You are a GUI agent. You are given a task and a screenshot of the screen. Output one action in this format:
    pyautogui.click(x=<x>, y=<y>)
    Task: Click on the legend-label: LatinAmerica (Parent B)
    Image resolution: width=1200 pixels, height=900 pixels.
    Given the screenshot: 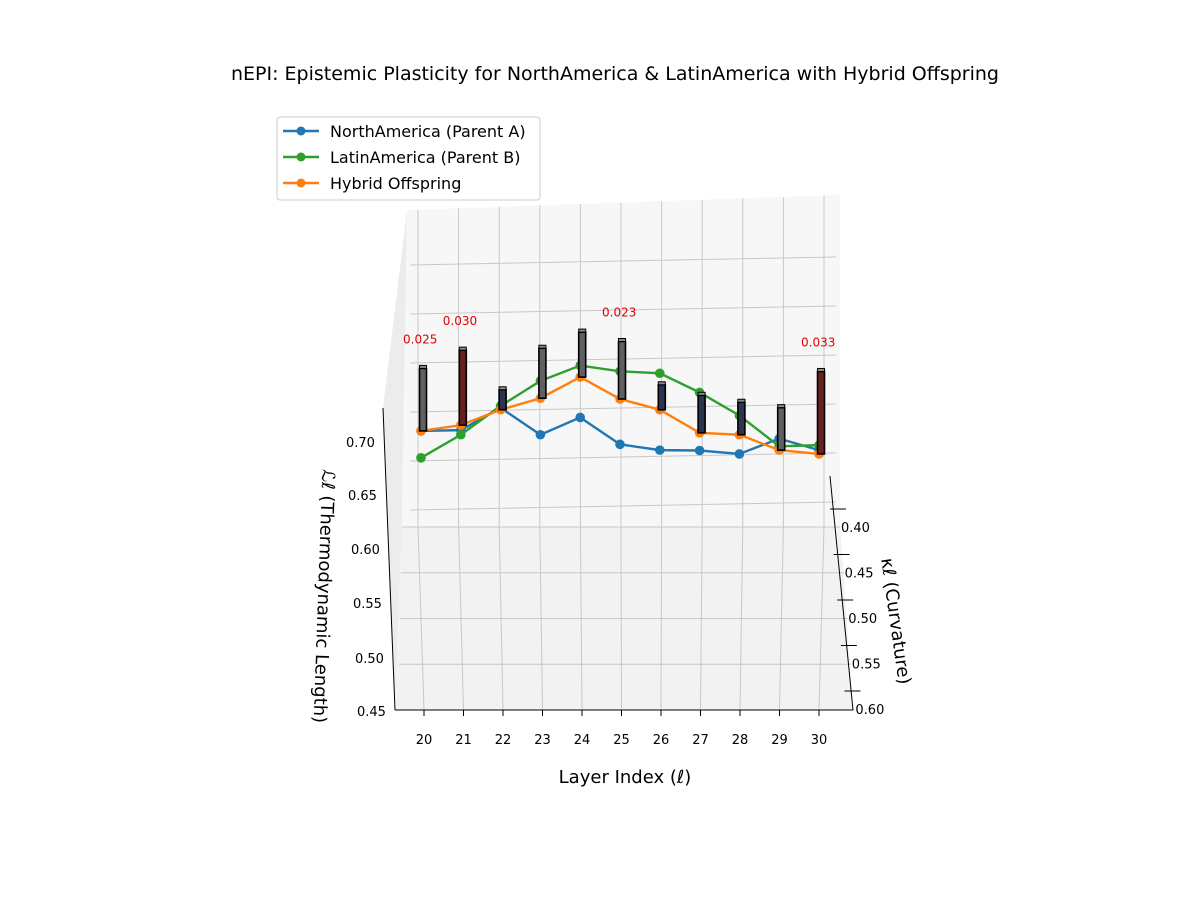 What is the action you would take?
    pyautogui.click(x=425, y=157)
    